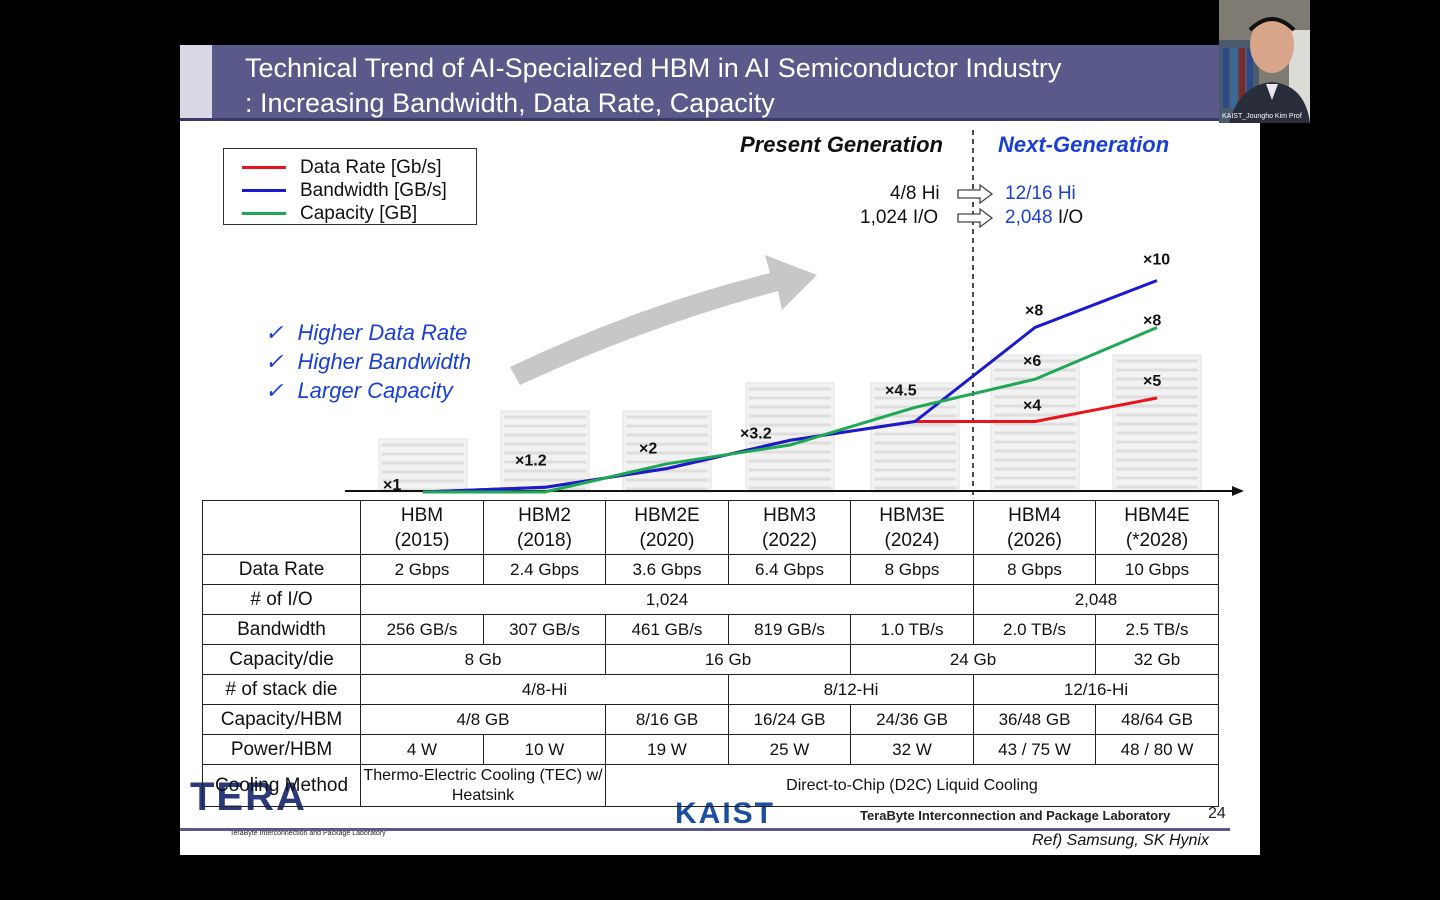 Image resolution: width=1440 pixels, height=900 pixels. Describe the element at coordinates (281, 629) in the screenshot. I see `row-label: Bandwidth` at that location.